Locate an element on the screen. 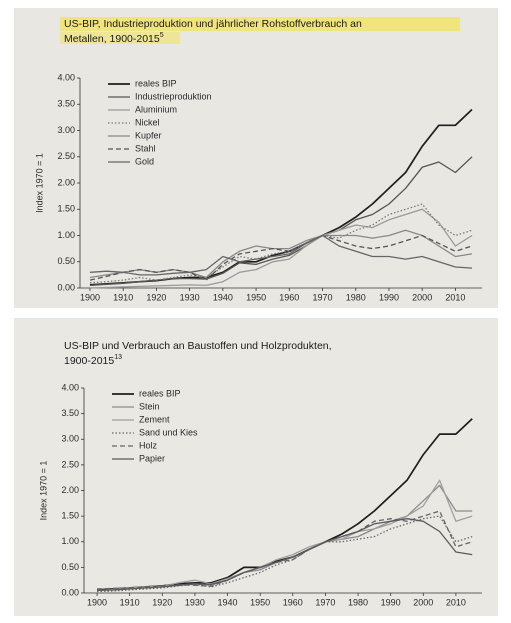  legend-label: Zement is located at coordinates (154, 419).